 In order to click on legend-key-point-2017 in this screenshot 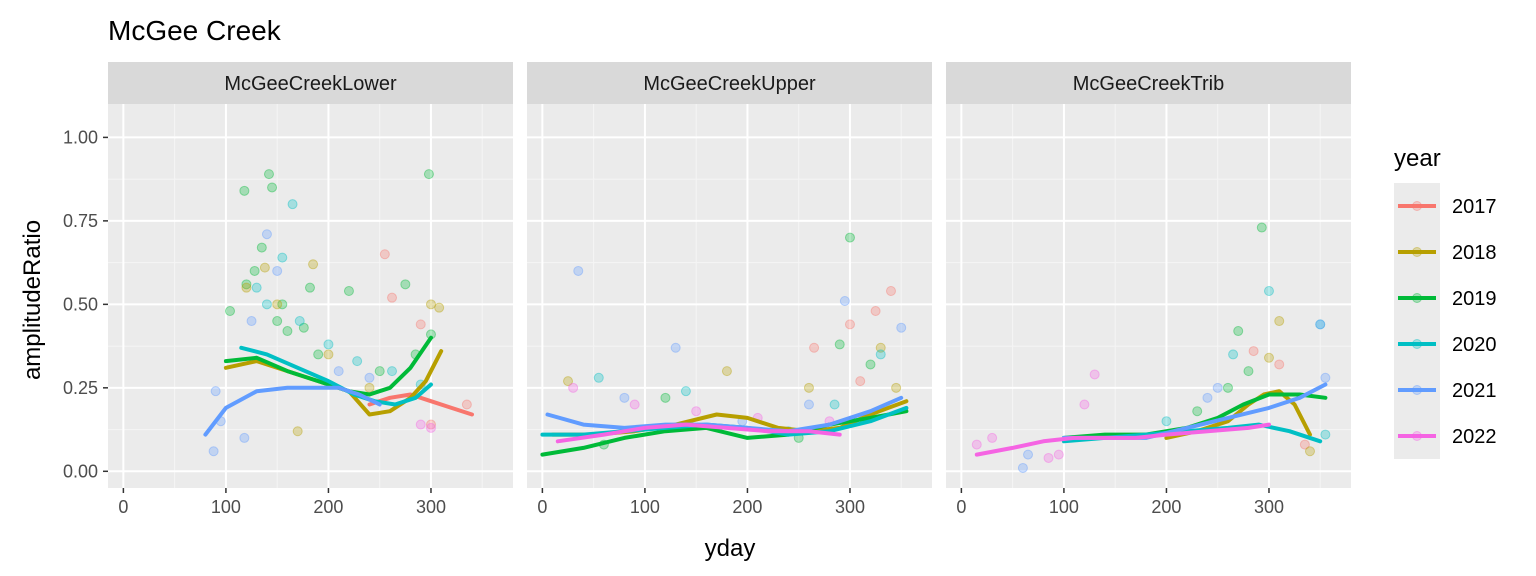, I will do `click(1417, 206)`.